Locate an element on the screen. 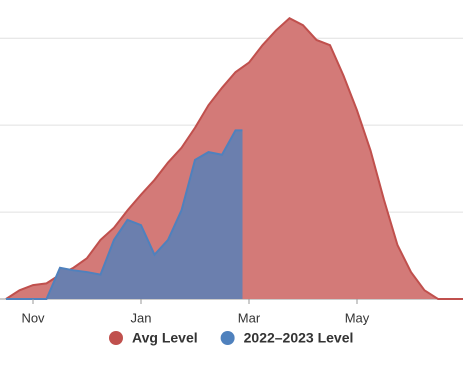 This screenshot has height=376, width=463. x-tick-label: Jan is located at coordinates (141, 317).